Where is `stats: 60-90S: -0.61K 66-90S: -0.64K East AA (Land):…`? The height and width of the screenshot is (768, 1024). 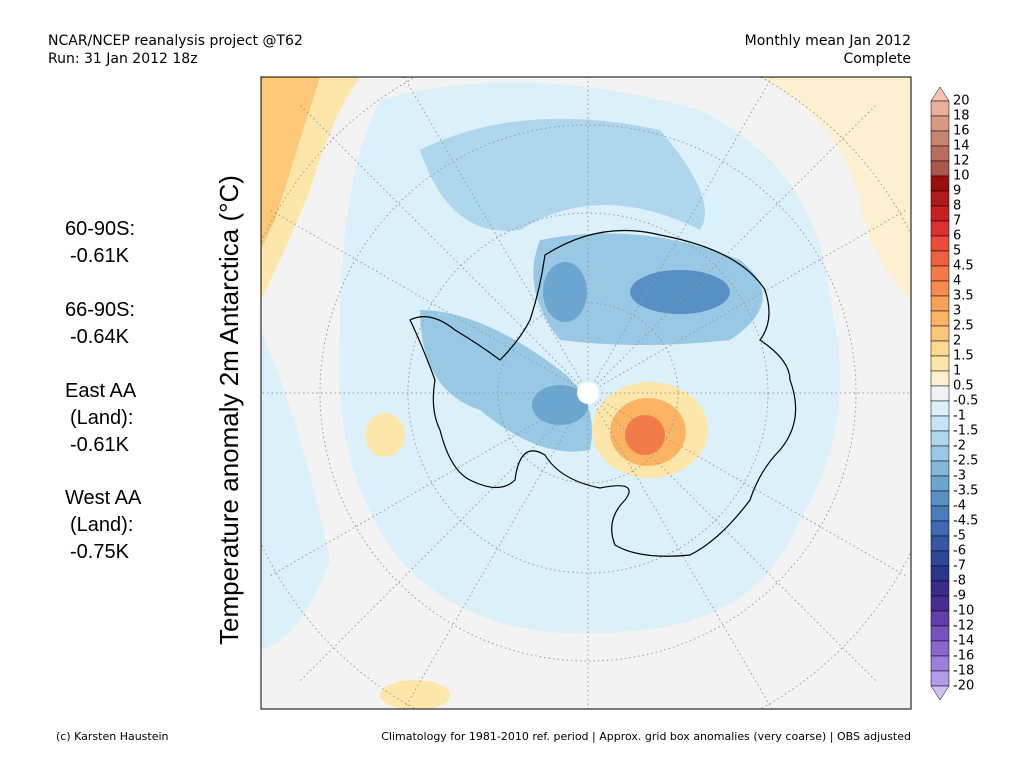
stats: 60-90S: -0.61K 66-90S: -0.64K East AA (Land):… is located at coordinates (103, 390).